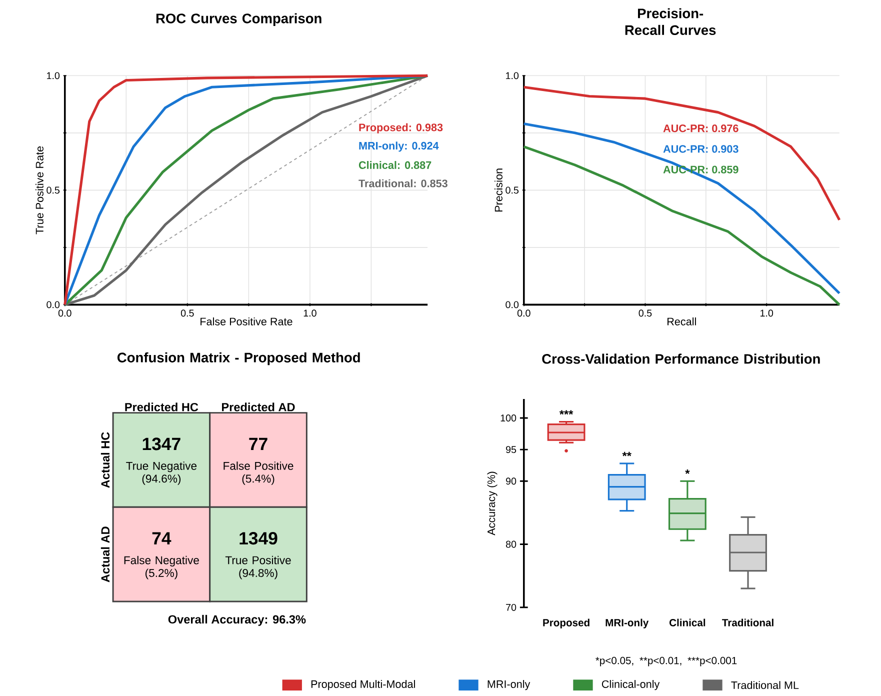 This screenshot has width=881, height=696. I want to click on text: *p<0.05,, so click(615, 661).